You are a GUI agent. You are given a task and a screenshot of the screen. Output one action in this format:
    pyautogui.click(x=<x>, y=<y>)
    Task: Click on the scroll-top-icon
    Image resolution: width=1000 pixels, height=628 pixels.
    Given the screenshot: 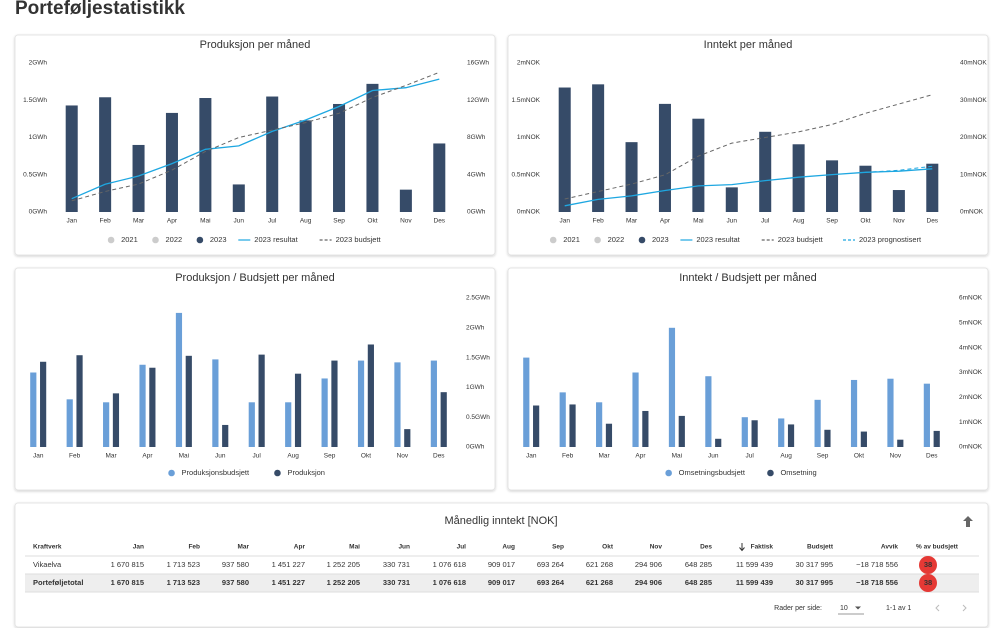 What is the action you would take?
    pyautogui.click(x=968, y=521)
    